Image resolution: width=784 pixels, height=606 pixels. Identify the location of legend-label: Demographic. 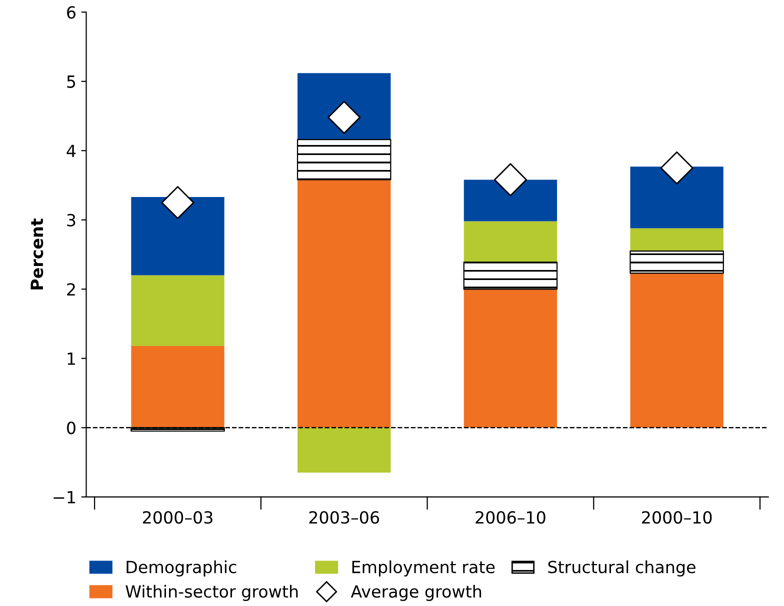
(181, 568).